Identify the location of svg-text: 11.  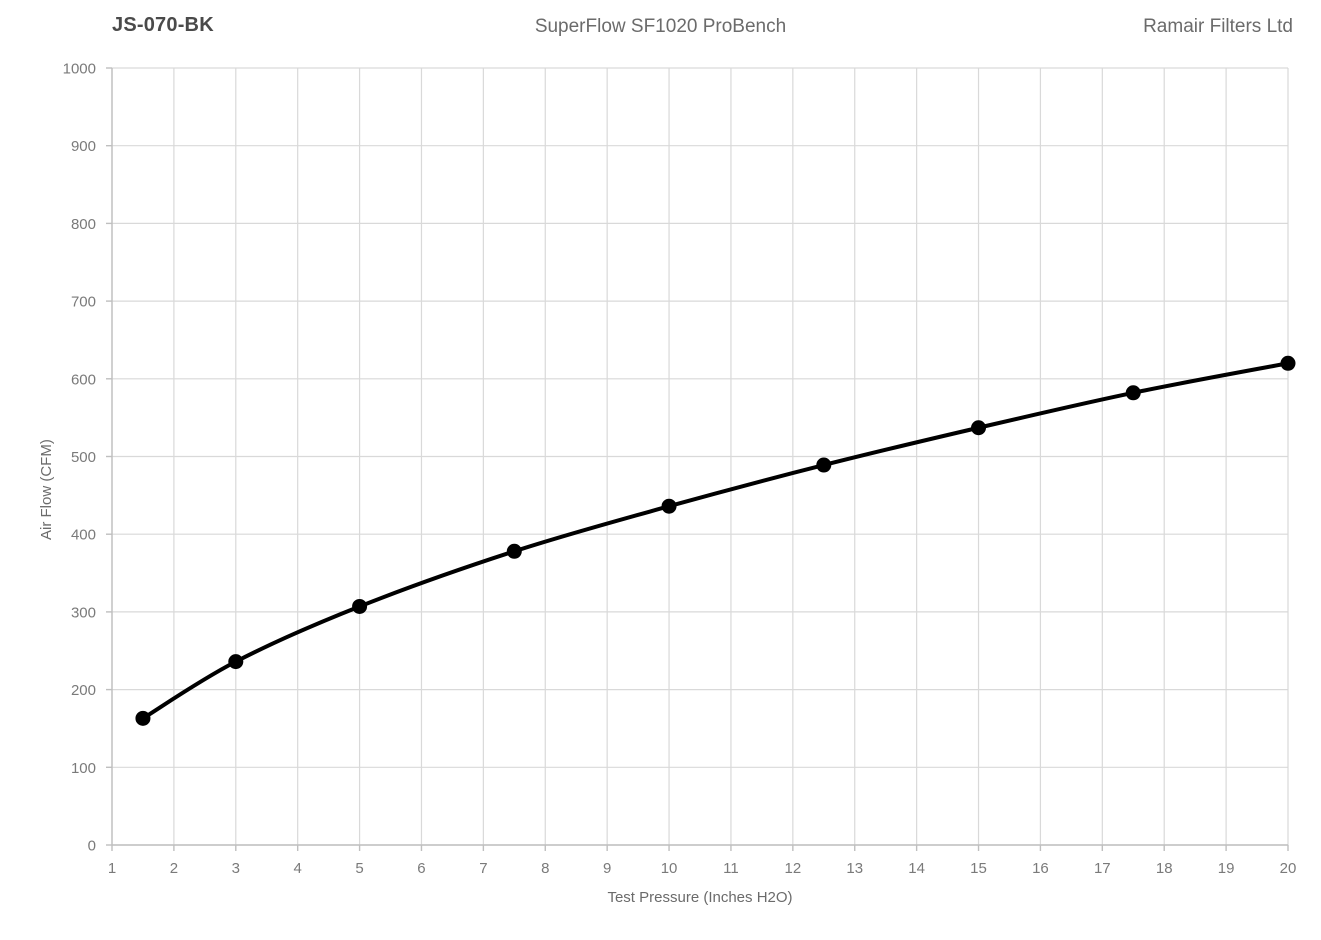
(731, 868).